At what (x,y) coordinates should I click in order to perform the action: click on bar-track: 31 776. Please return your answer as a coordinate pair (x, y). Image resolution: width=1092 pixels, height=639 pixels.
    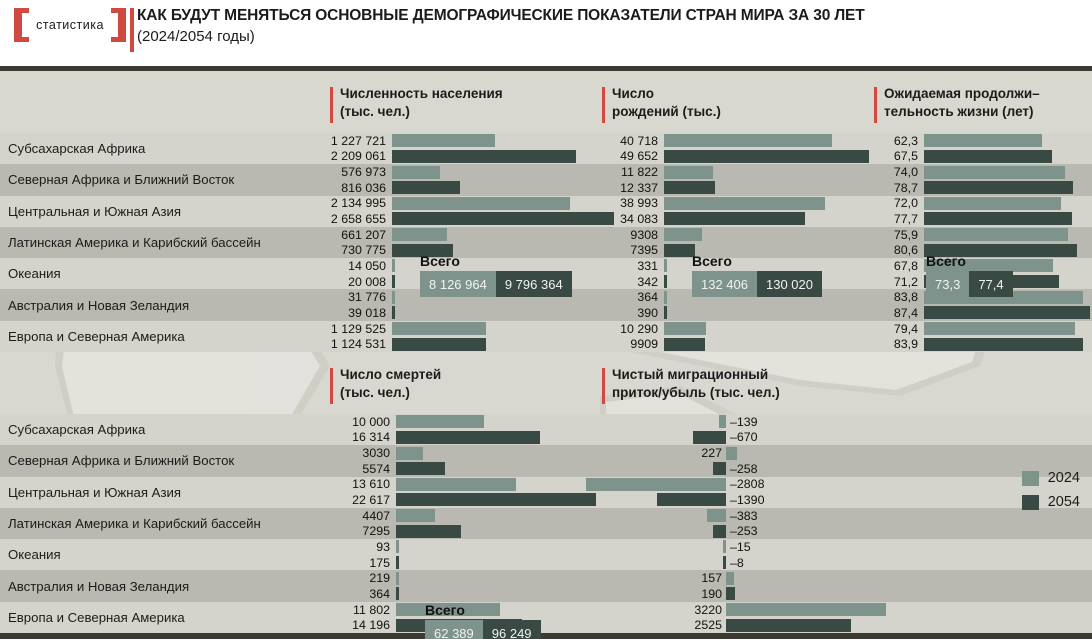
    Looking at the image, I should click on (546, 297).